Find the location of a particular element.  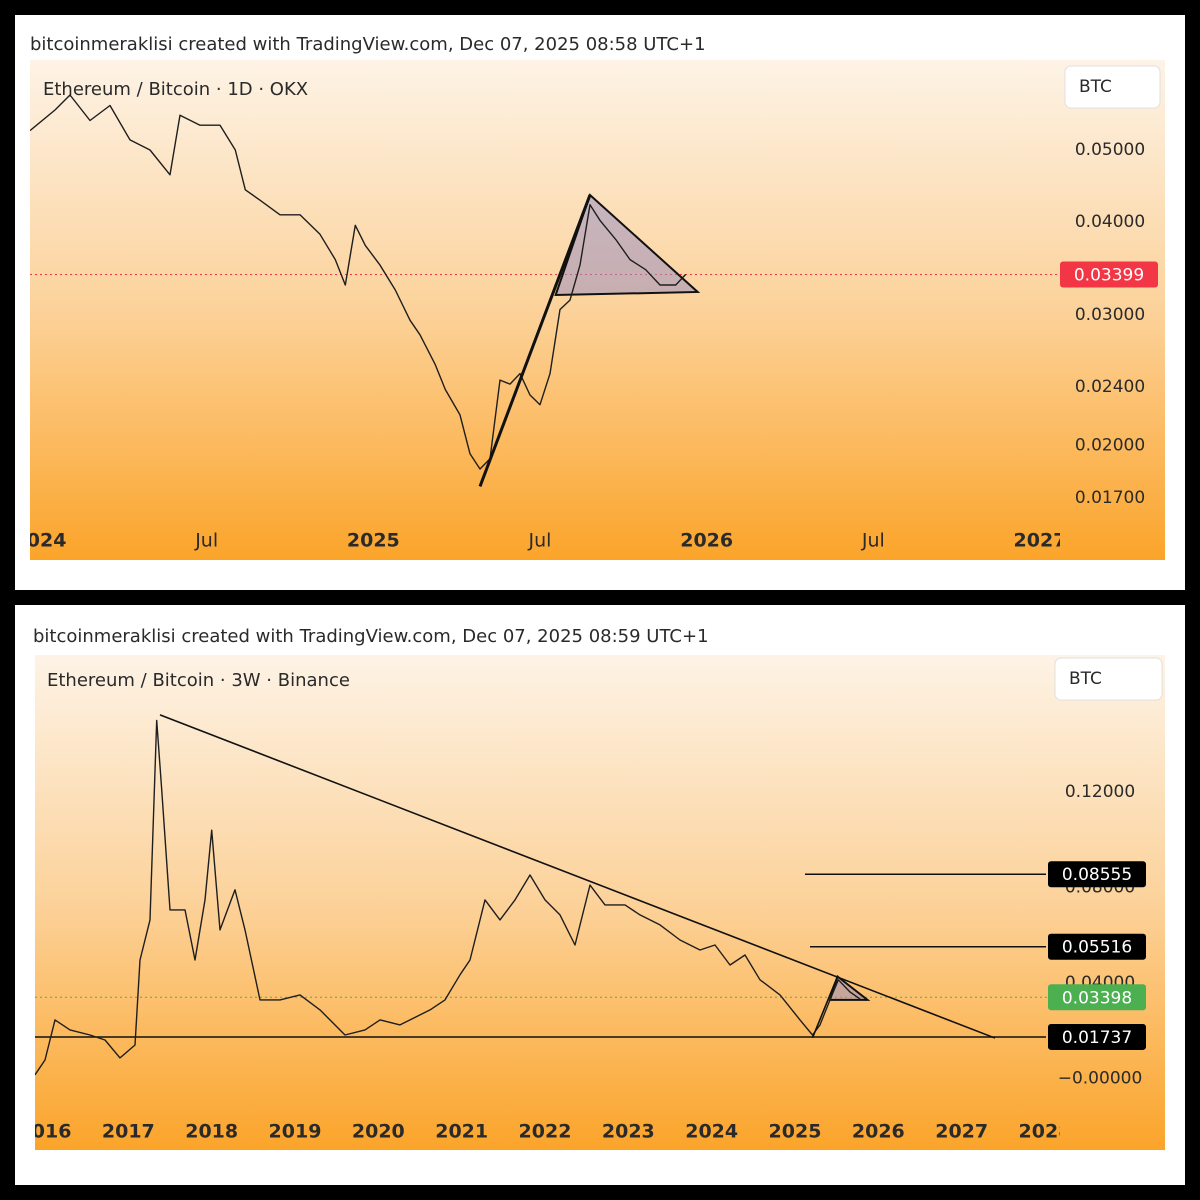

price-label: 0.03399 is located at coordinates (1109, 276).